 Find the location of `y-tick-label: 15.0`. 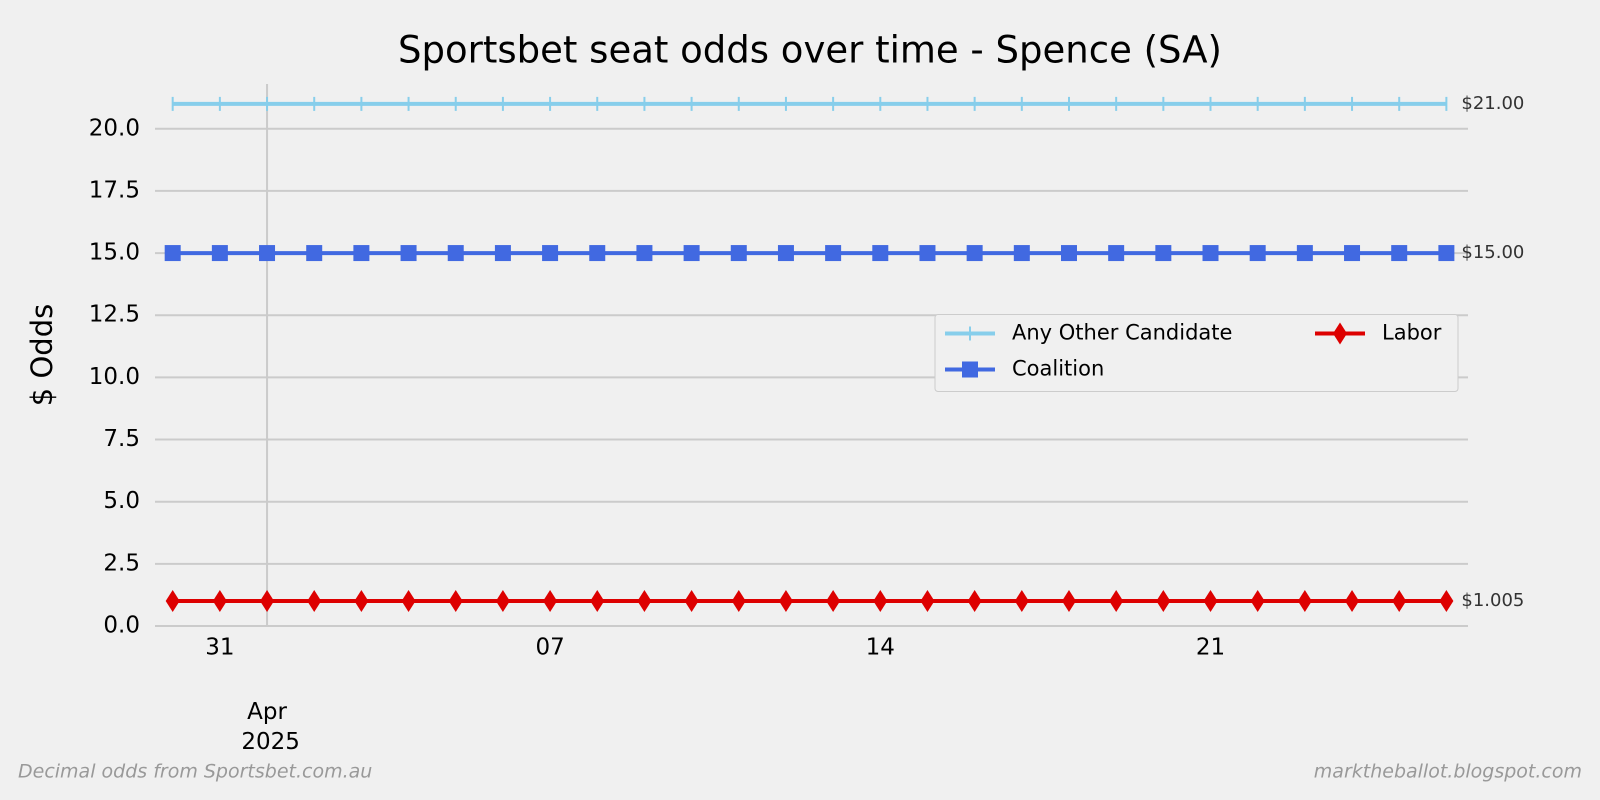

y-tick-label: 15.0 is located at coordinates (114, 253).